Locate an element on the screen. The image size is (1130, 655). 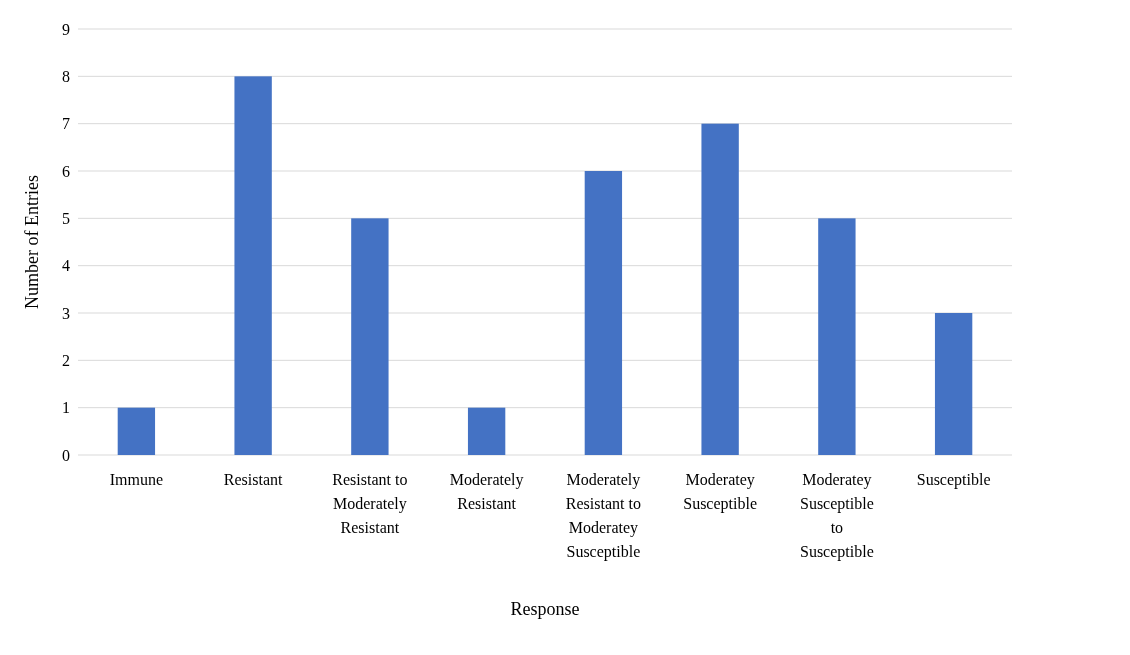
y-tick-label: 2 is located at coordinates (66, 360).